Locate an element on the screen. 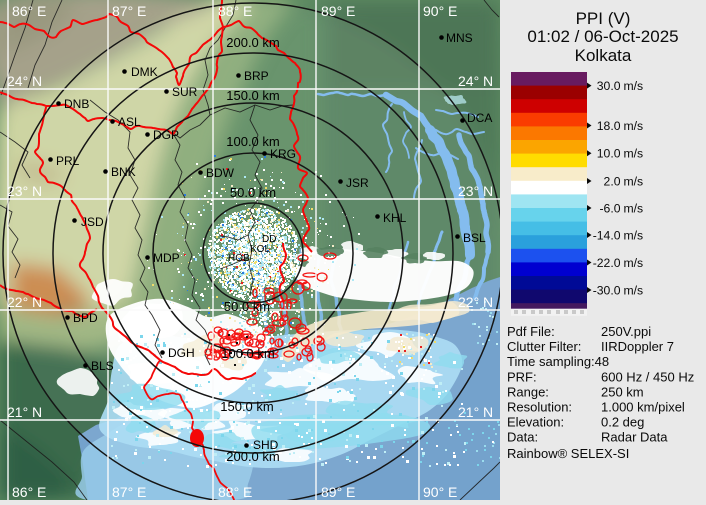  svg-text: Kolkata is located at coordinates (603, 55).